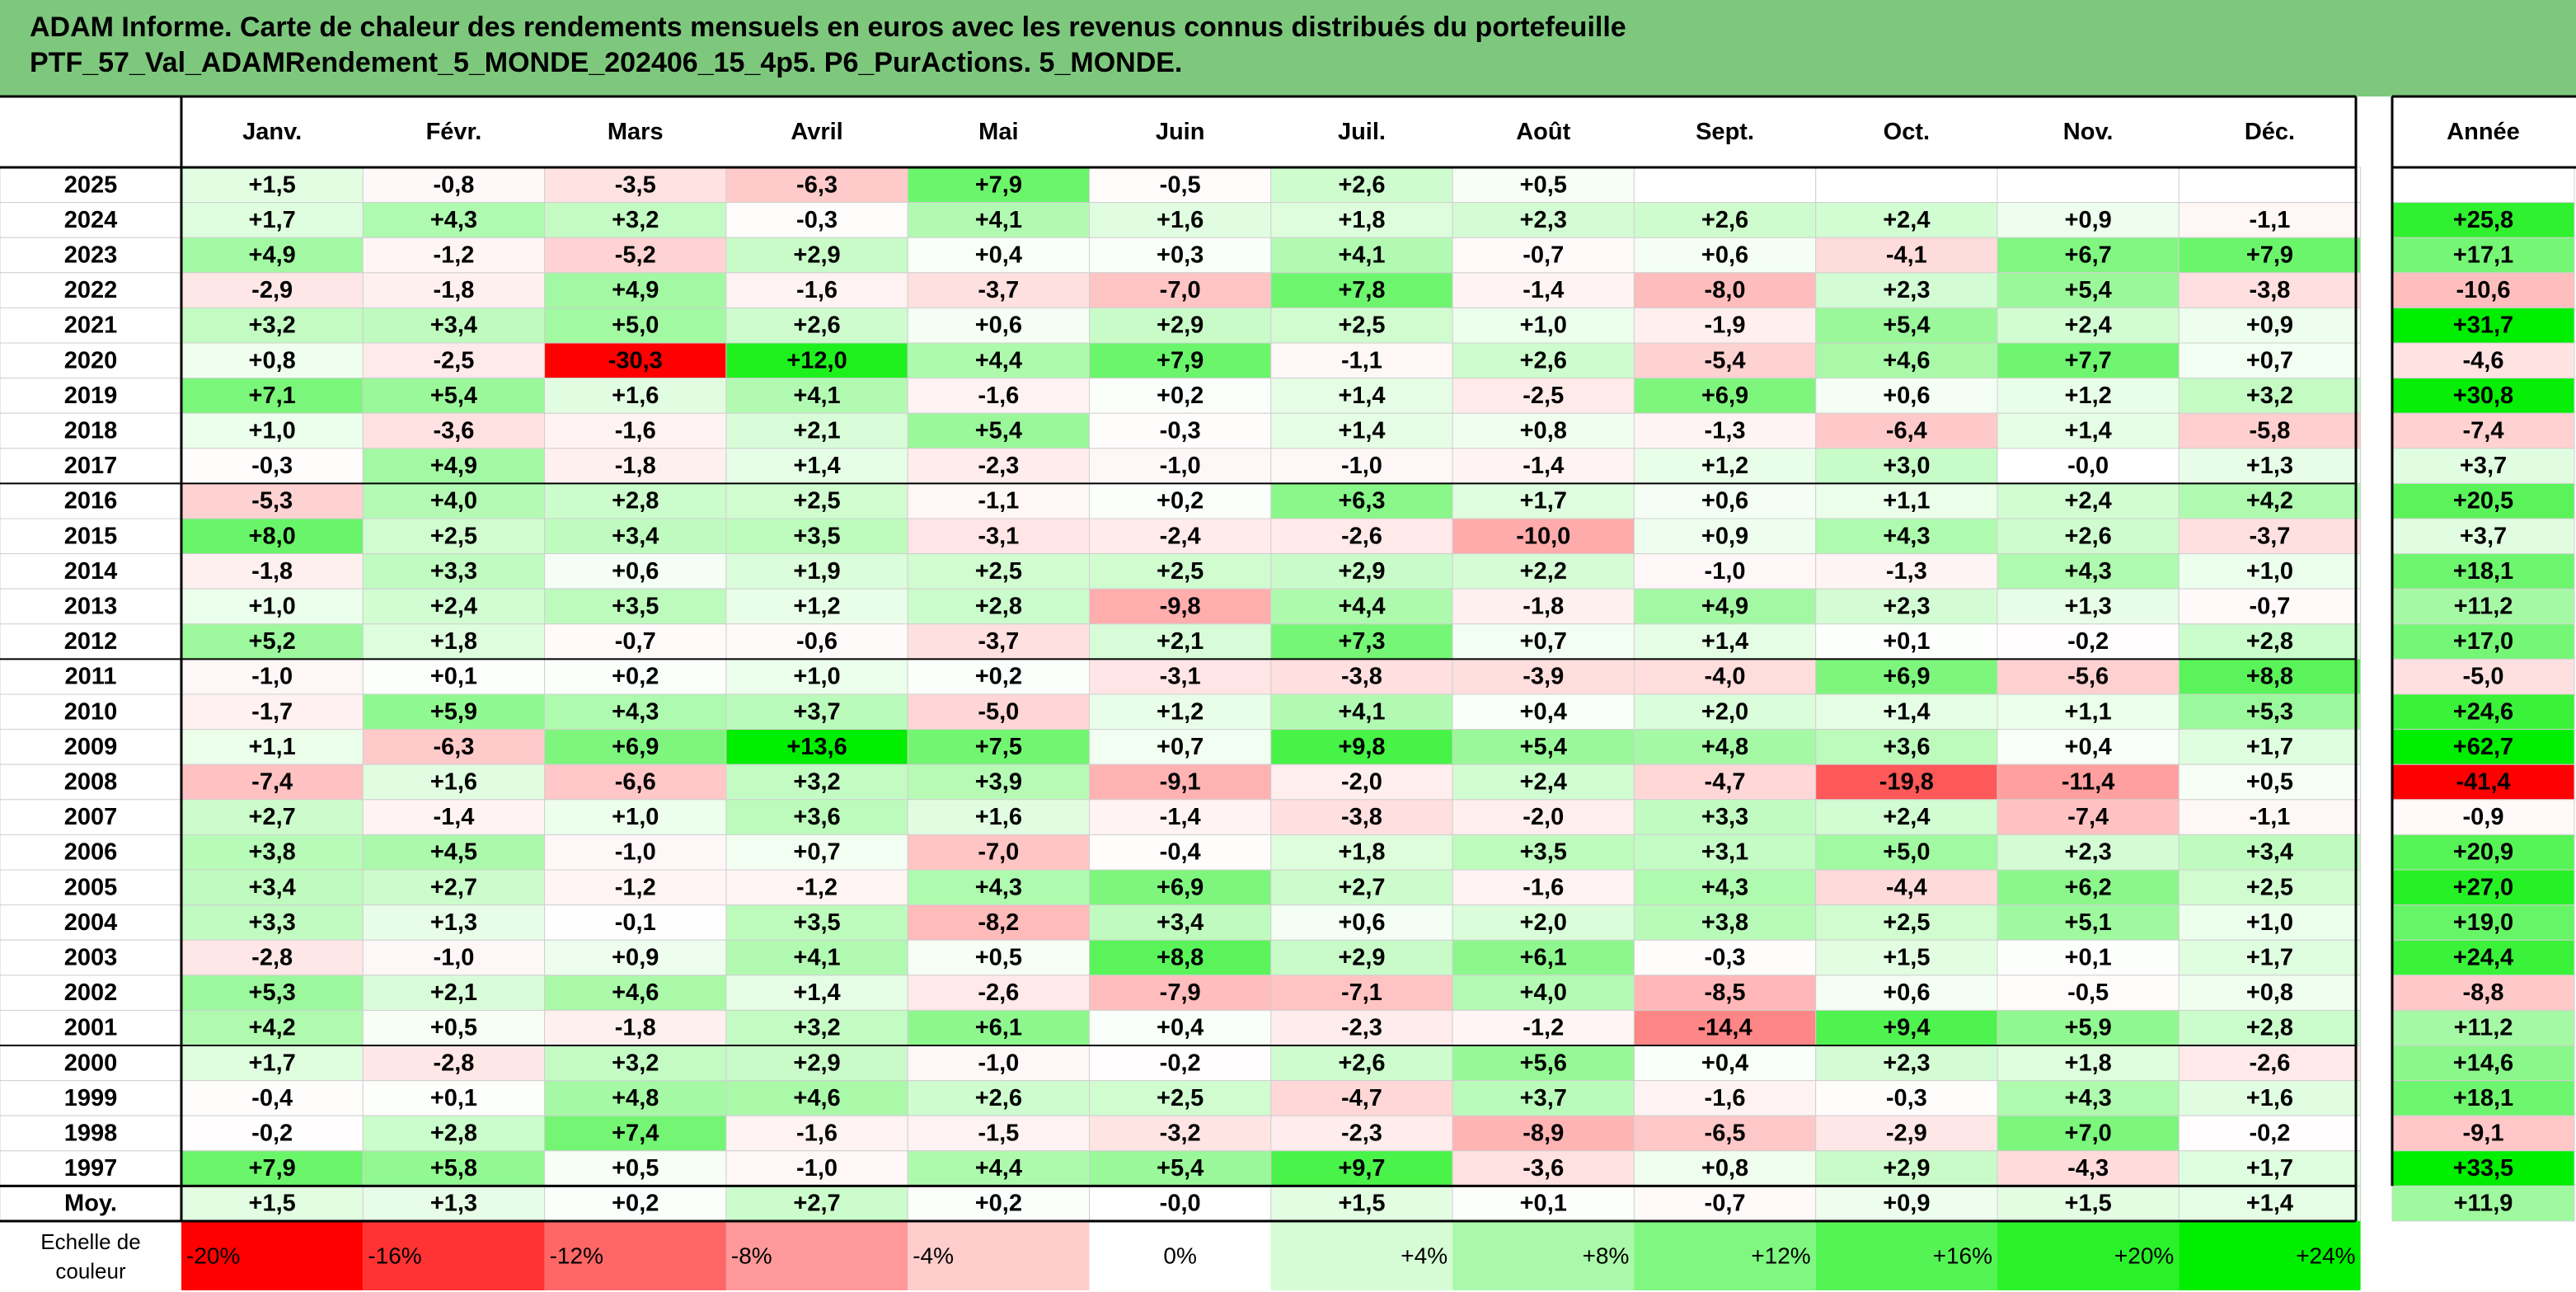 Image resolution: width=2576 pixels, height=1292 pixels. What do you see at coordinates (1907, 501) in the screenshot?
I see `cell-value-2016-10: +1,1` at bounding box center [1907, 501].